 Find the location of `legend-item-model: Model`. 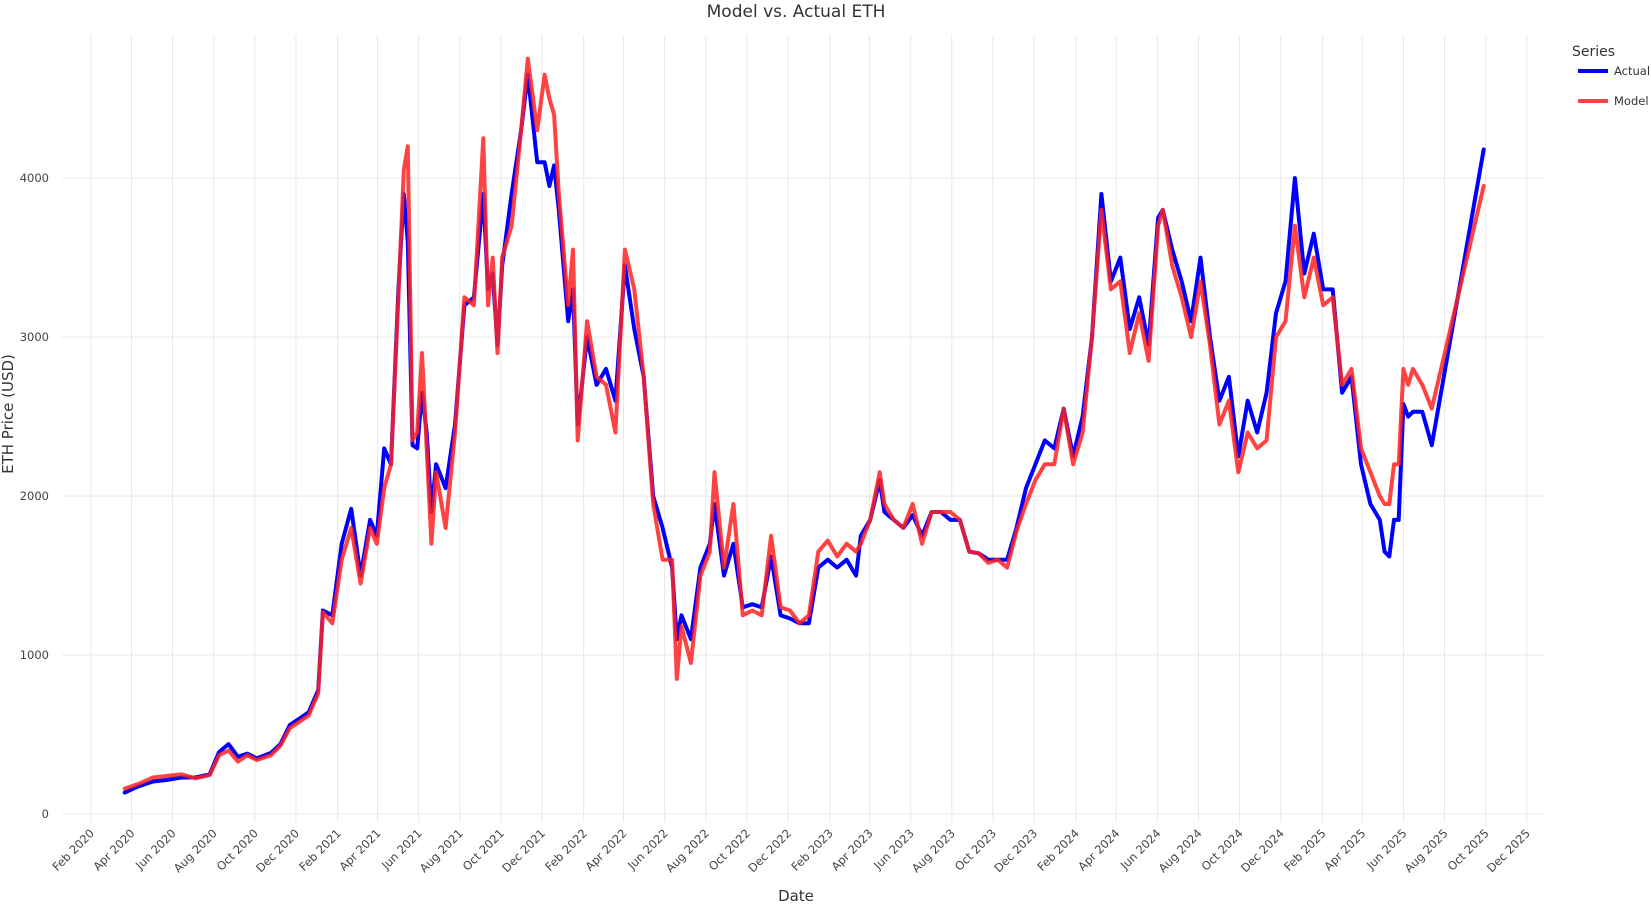

legend-item-model: Model is located at coordinates (1613, 101).